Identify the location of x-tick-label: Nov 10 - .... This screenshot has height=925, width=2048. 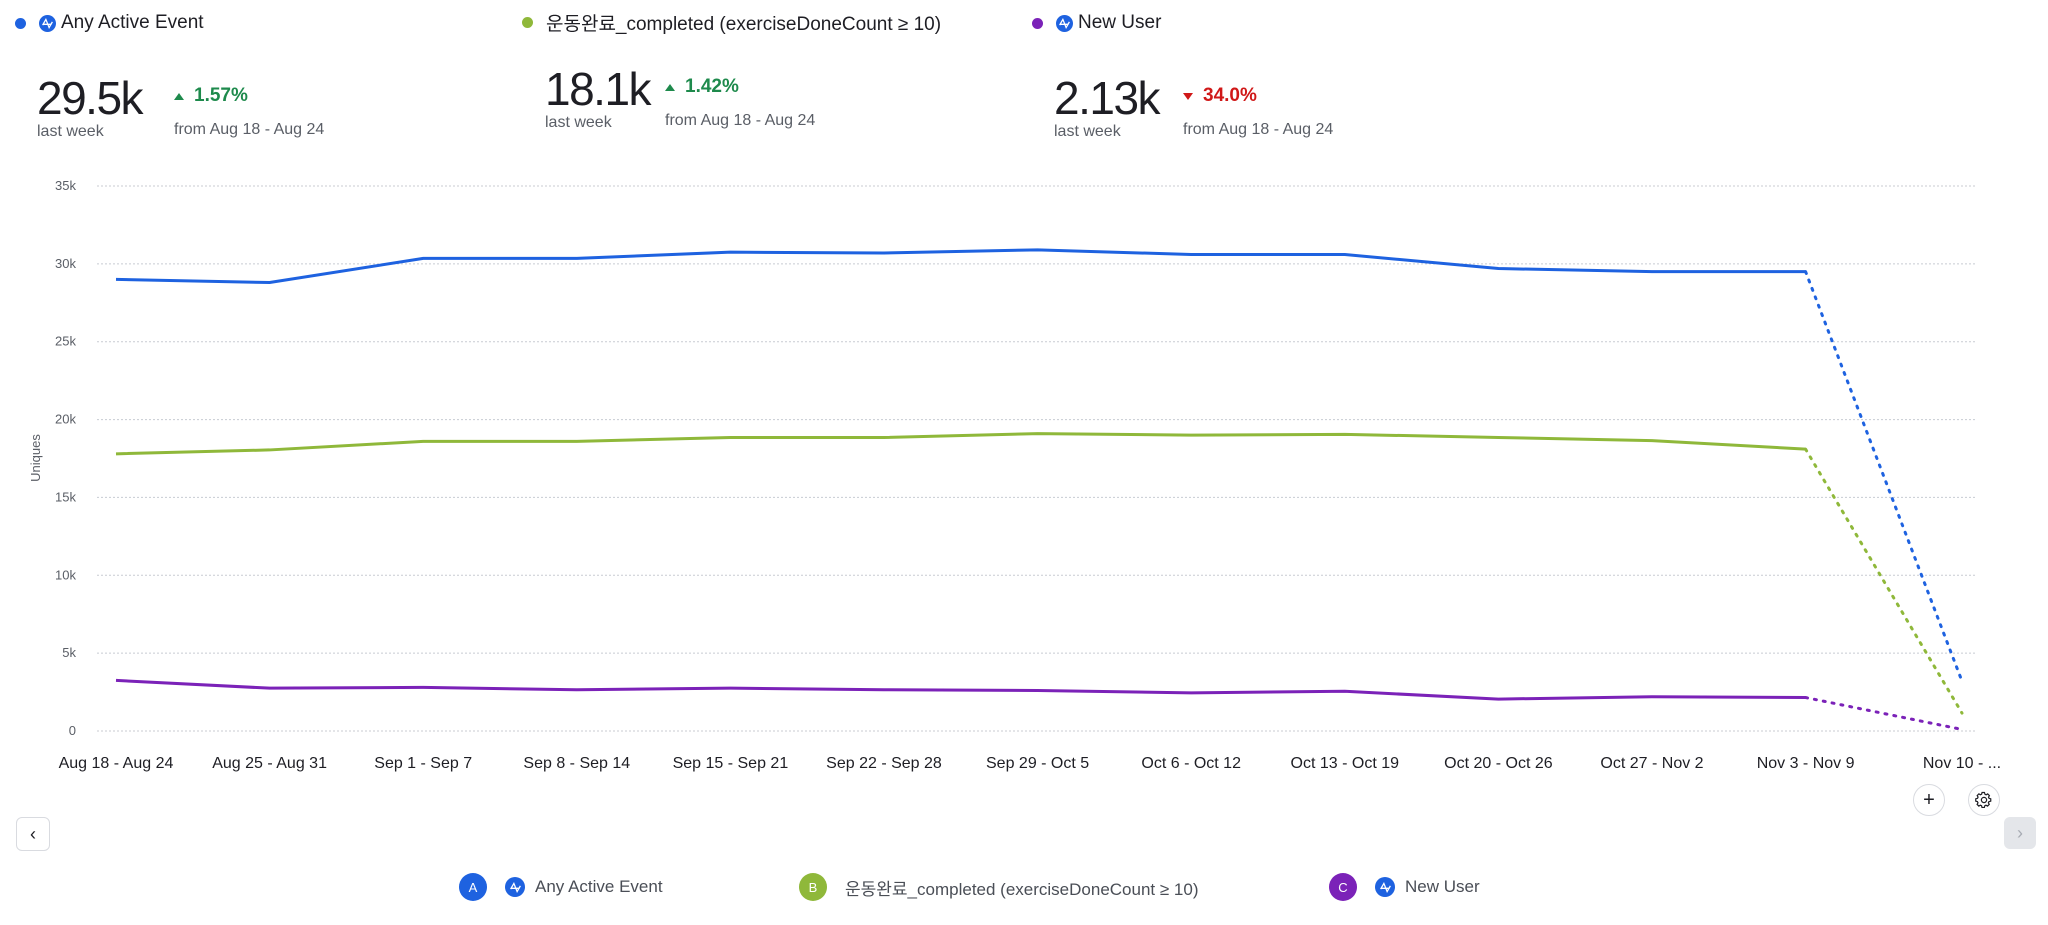
(1962, 763).